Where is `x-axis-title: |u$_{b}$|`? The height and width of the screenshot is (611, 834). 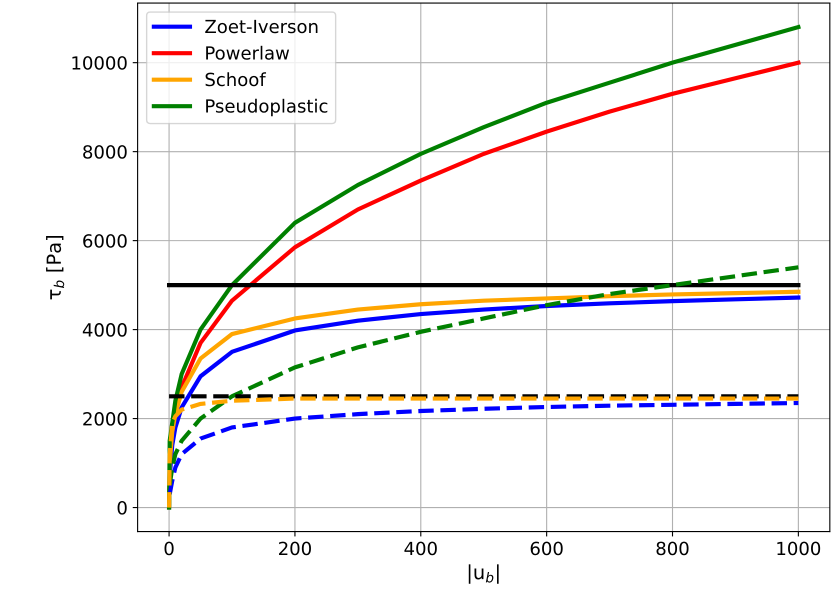 x-axis-title: |u$_{b}$| is located at coordinates (483, 574).